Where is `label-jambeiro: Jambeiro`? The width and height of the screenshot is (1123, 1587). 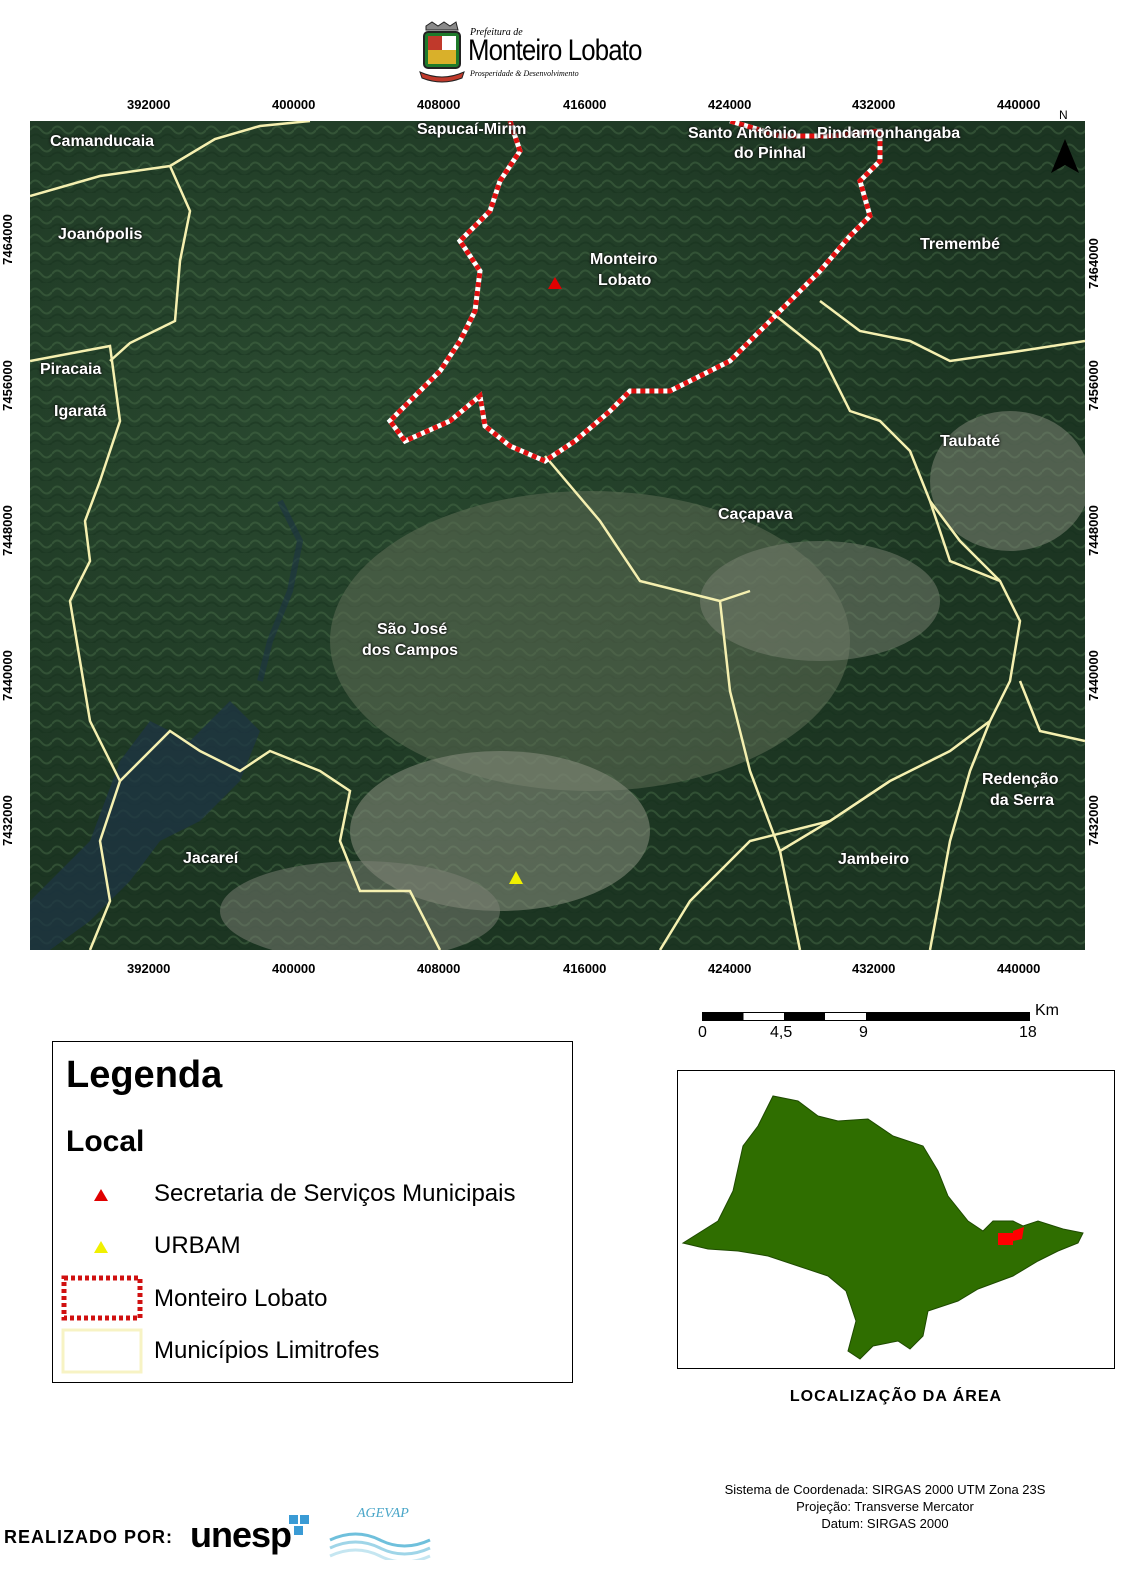 label-jambeiro: Jambeiro is located at coordinates (874, 859).